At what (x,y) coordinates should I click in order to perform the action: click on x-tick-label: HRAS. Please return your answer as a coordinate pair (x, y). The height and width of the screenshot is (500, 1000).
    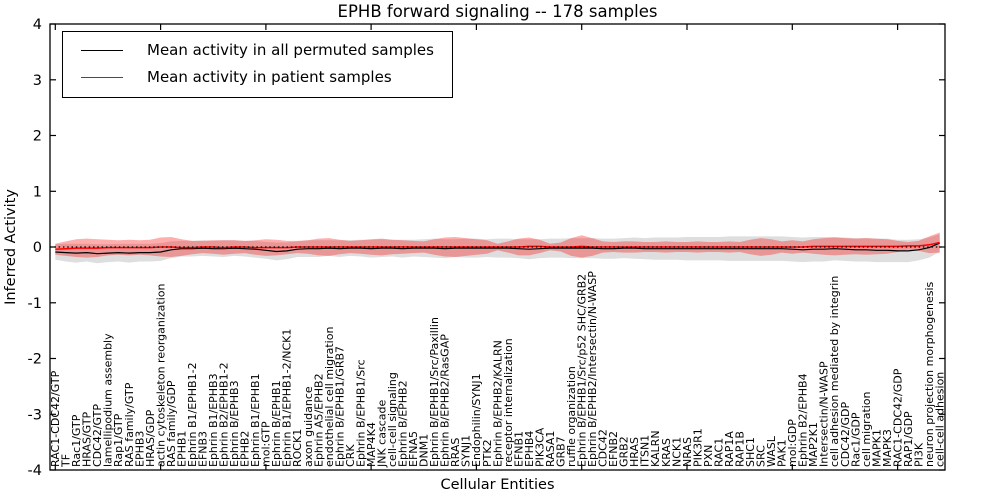
    Looking at the image, I should click on (634, 452).